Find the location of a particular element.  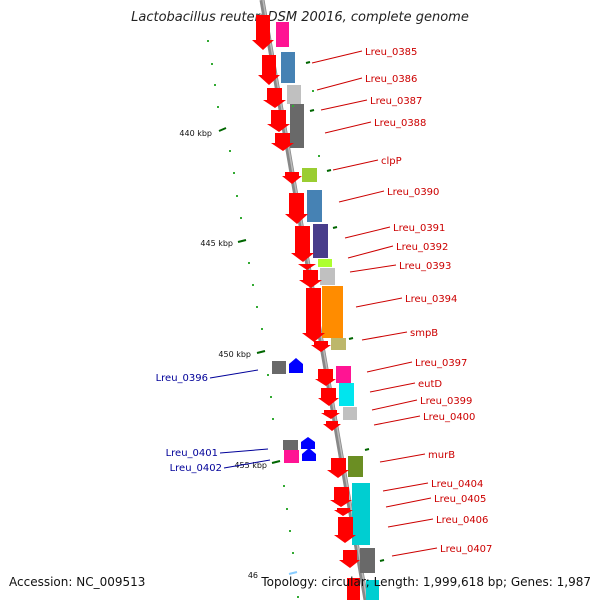

feature-block-eutD is located at coordinates (346, 394).